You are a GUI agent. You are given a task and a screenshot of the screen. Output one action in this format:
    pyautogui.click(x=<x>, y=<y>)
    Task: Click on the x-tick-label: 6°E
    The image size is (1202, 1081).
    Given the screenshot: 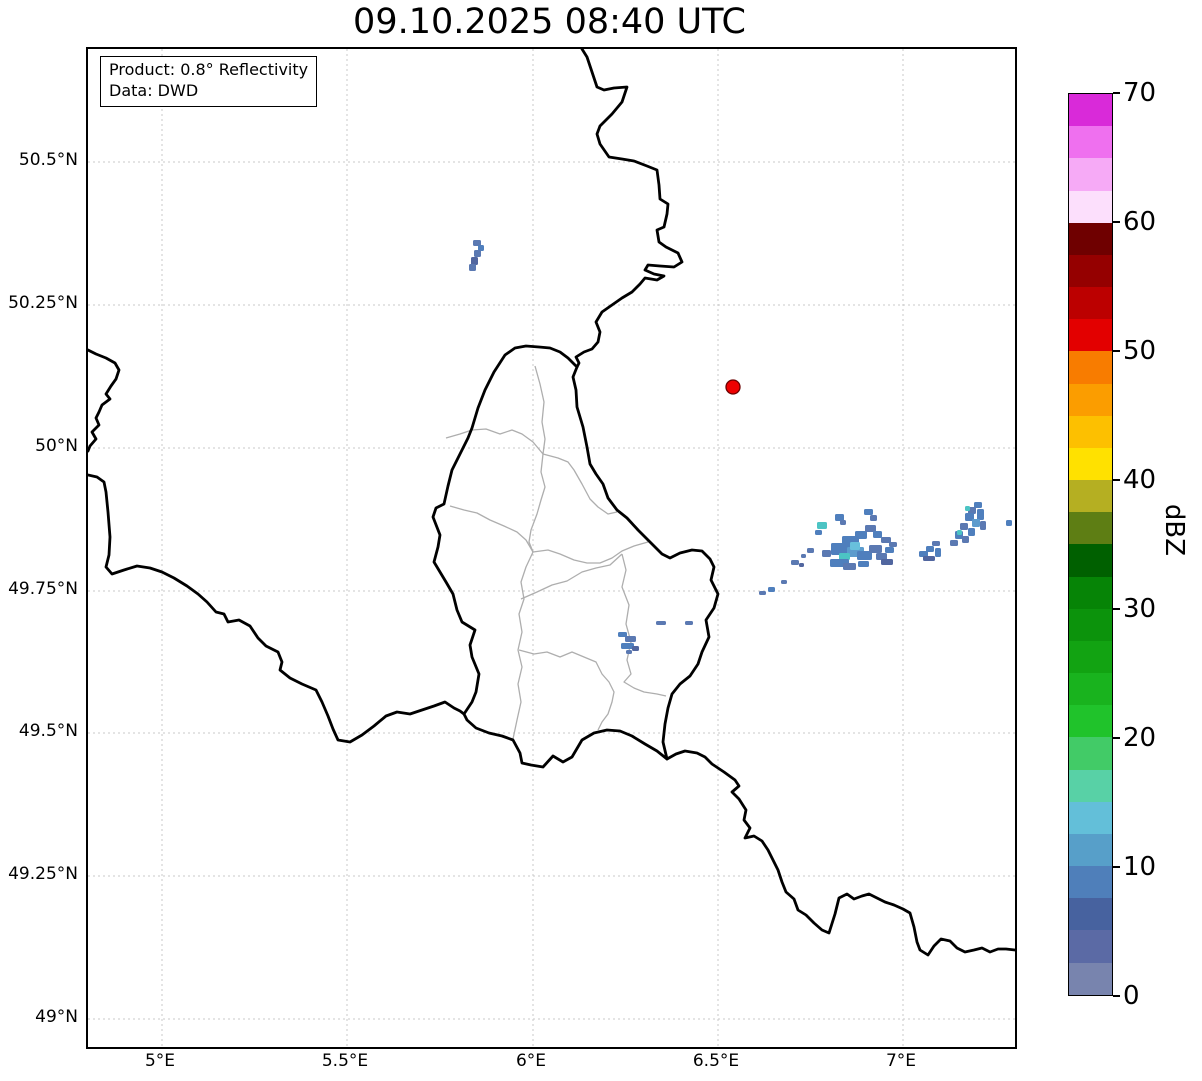 What is the action you would take?
    pyautogui.click(x=531, y=1061)
    